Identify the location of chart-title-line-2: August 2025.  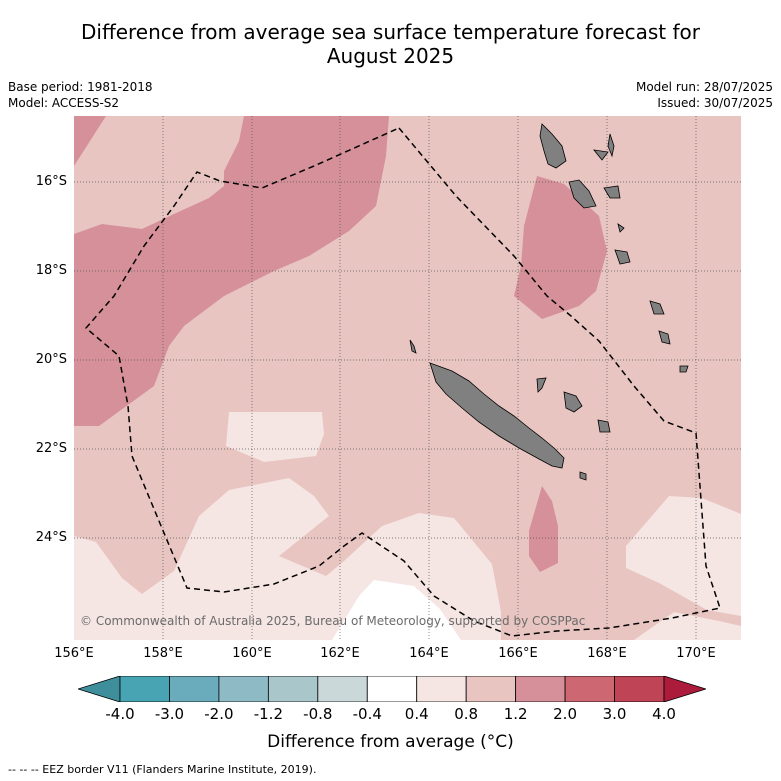
(390, 56).